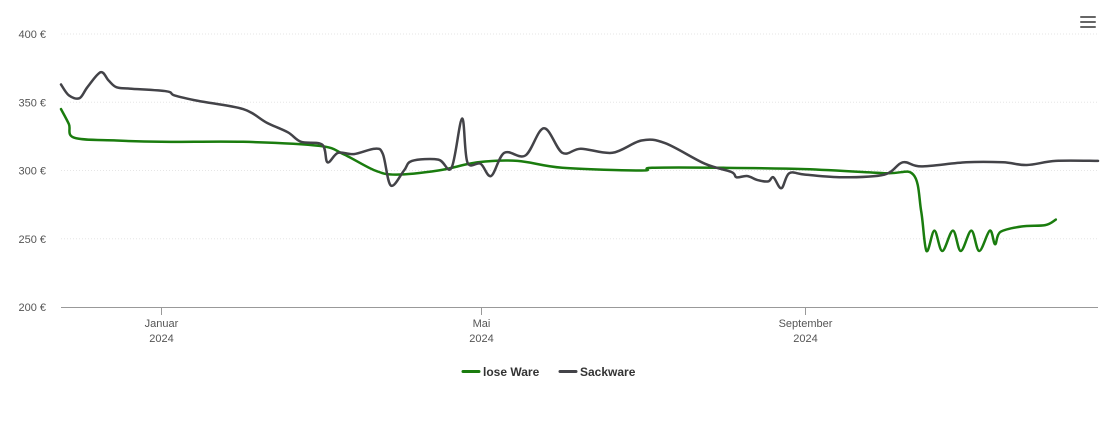  Describe the element at coordinates (1087, 22) in the screenshot. I see `hamburger-menu-icon` at that location.